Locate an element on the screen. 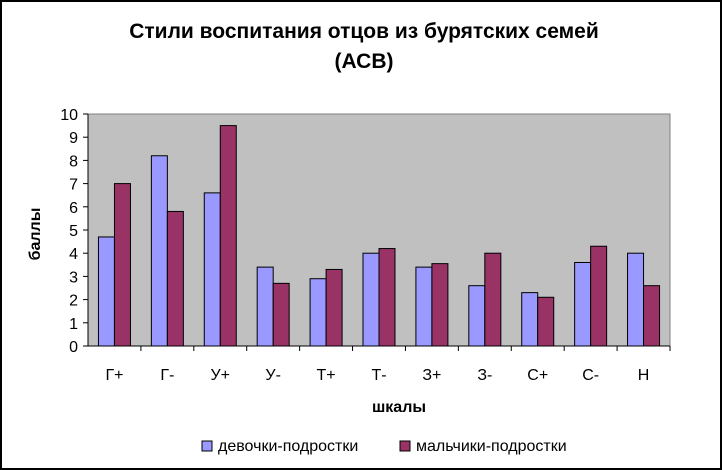  x-axis: Г+ Г- У+ У- Т+ Т- З+ З- С+ С- Н is located at coordinates (388, 365).